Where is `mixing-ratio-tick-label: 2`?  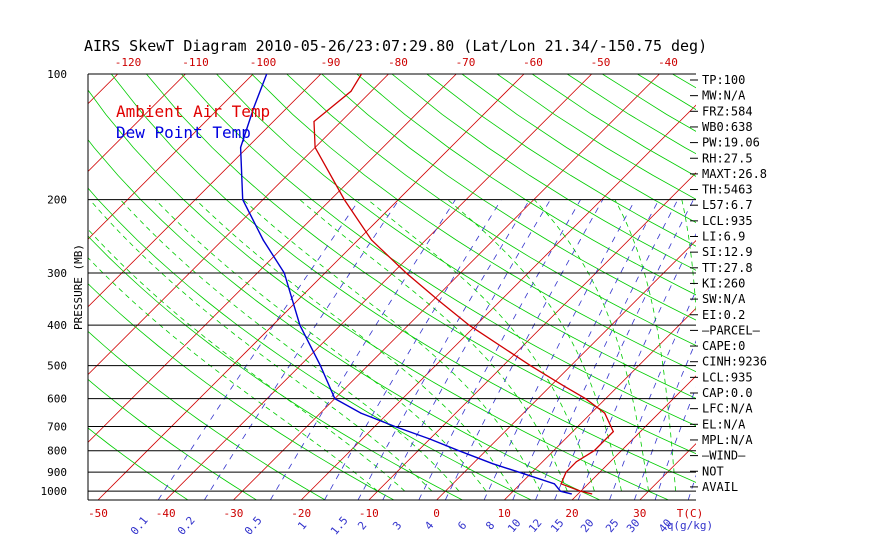 mixing-ratio-tick-label: 2 is located at coordinates (362, 525).